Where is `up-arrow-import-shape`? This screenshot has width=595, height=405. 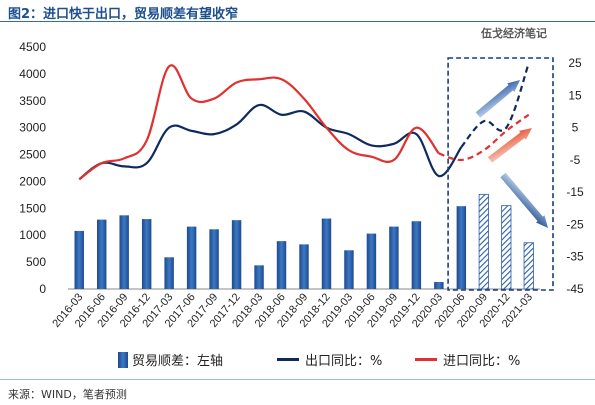
up-arrow-import-shape is located at coordinates (509, 145).